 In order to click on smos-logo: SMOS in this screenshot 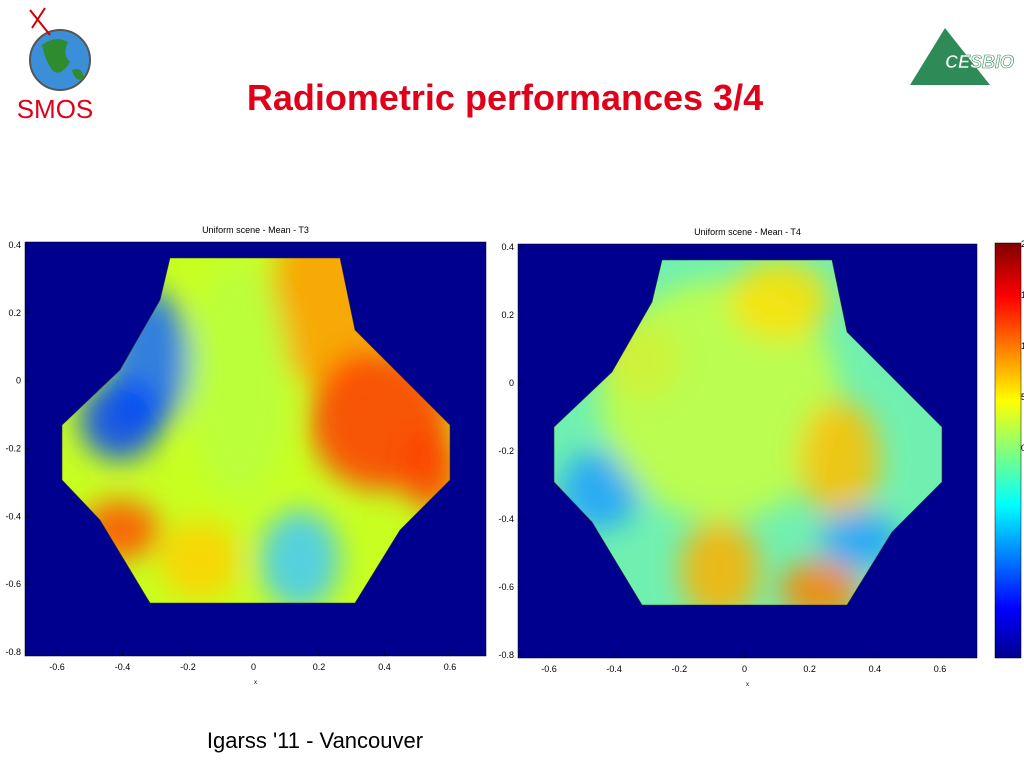, I will do `click(55, 65)`.